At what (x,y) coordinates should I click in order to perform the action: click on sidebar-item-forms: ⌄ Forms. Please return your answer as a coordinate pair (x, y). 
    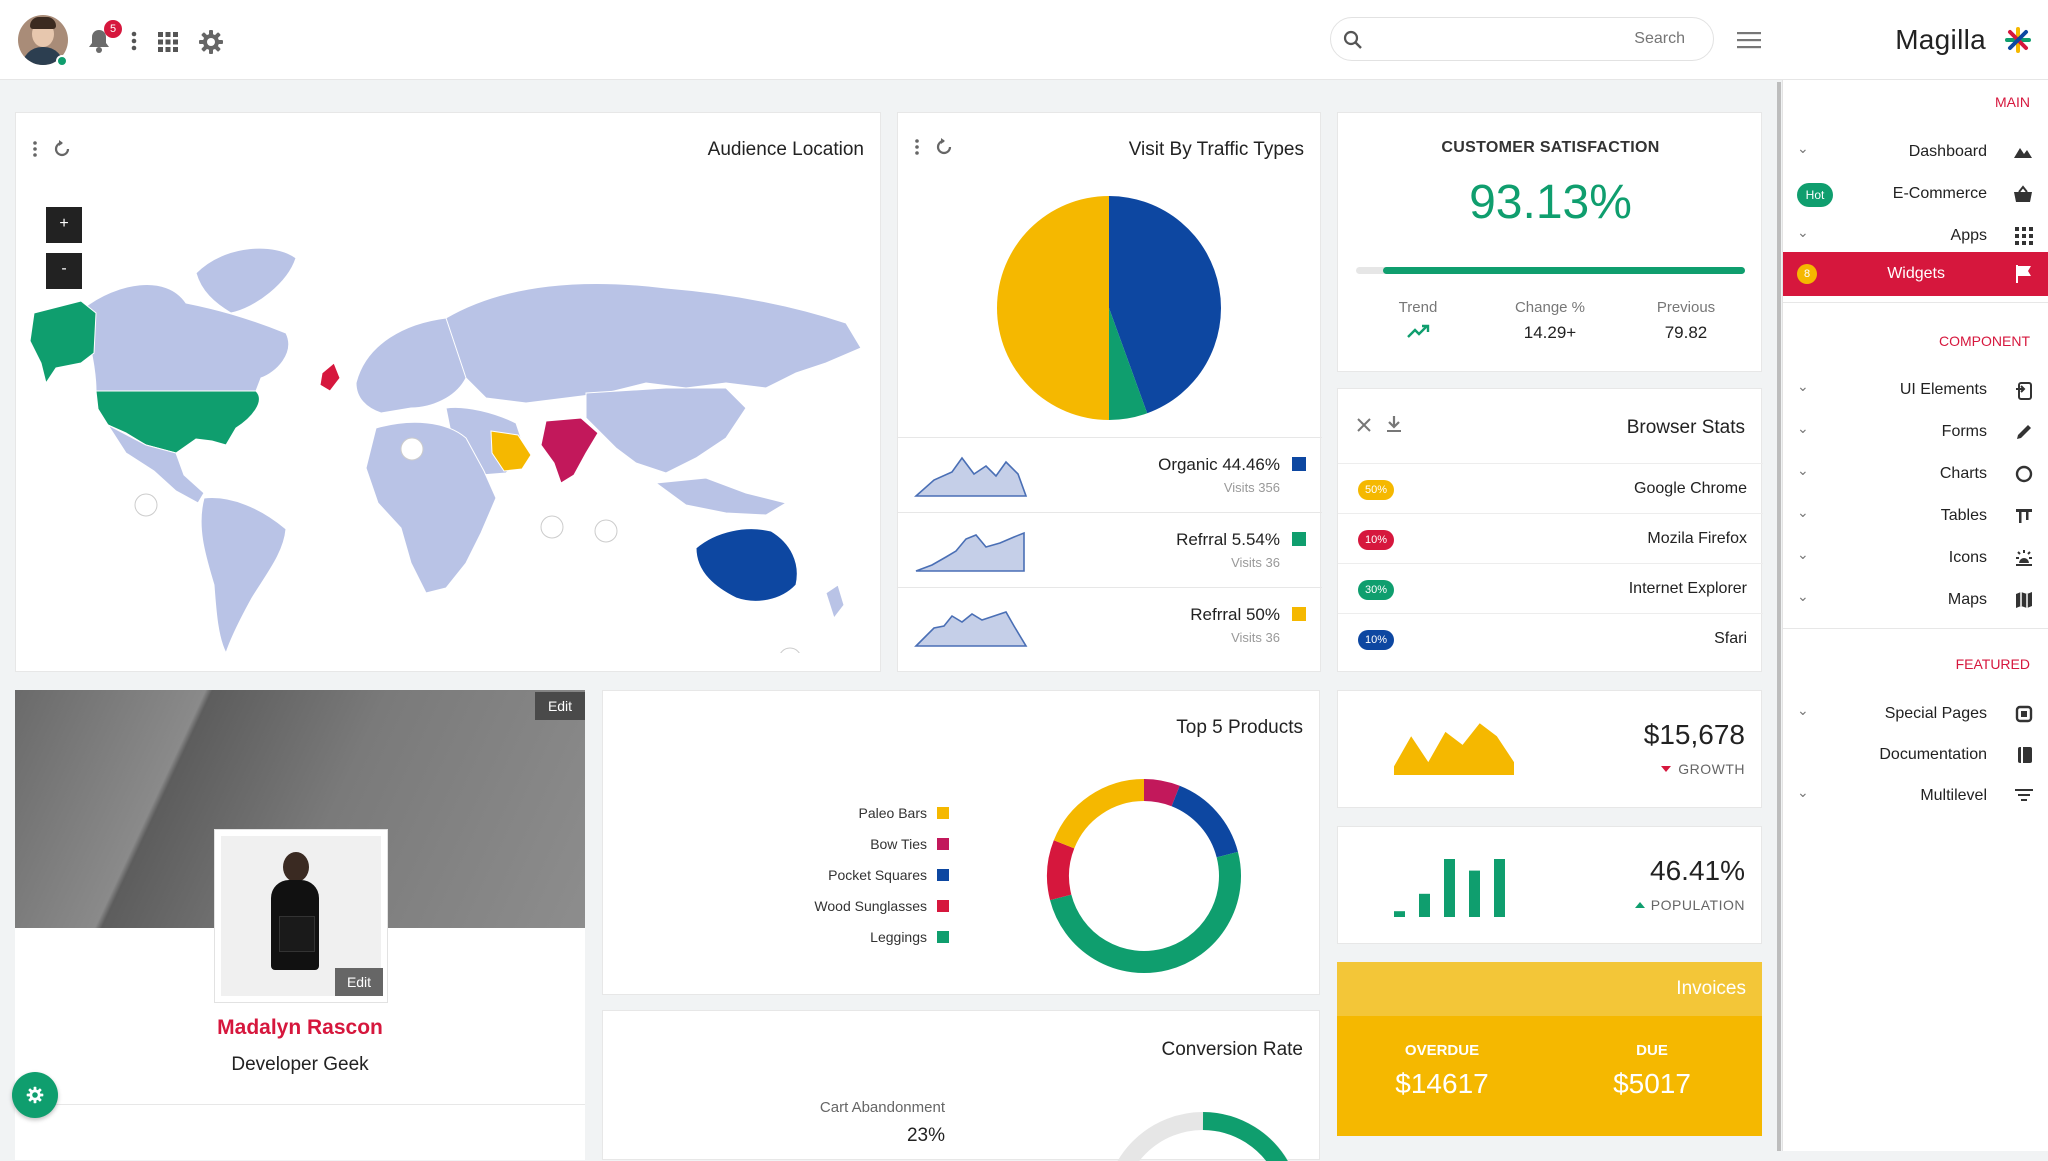
    Looking at the image, I should click on (1915, 433).